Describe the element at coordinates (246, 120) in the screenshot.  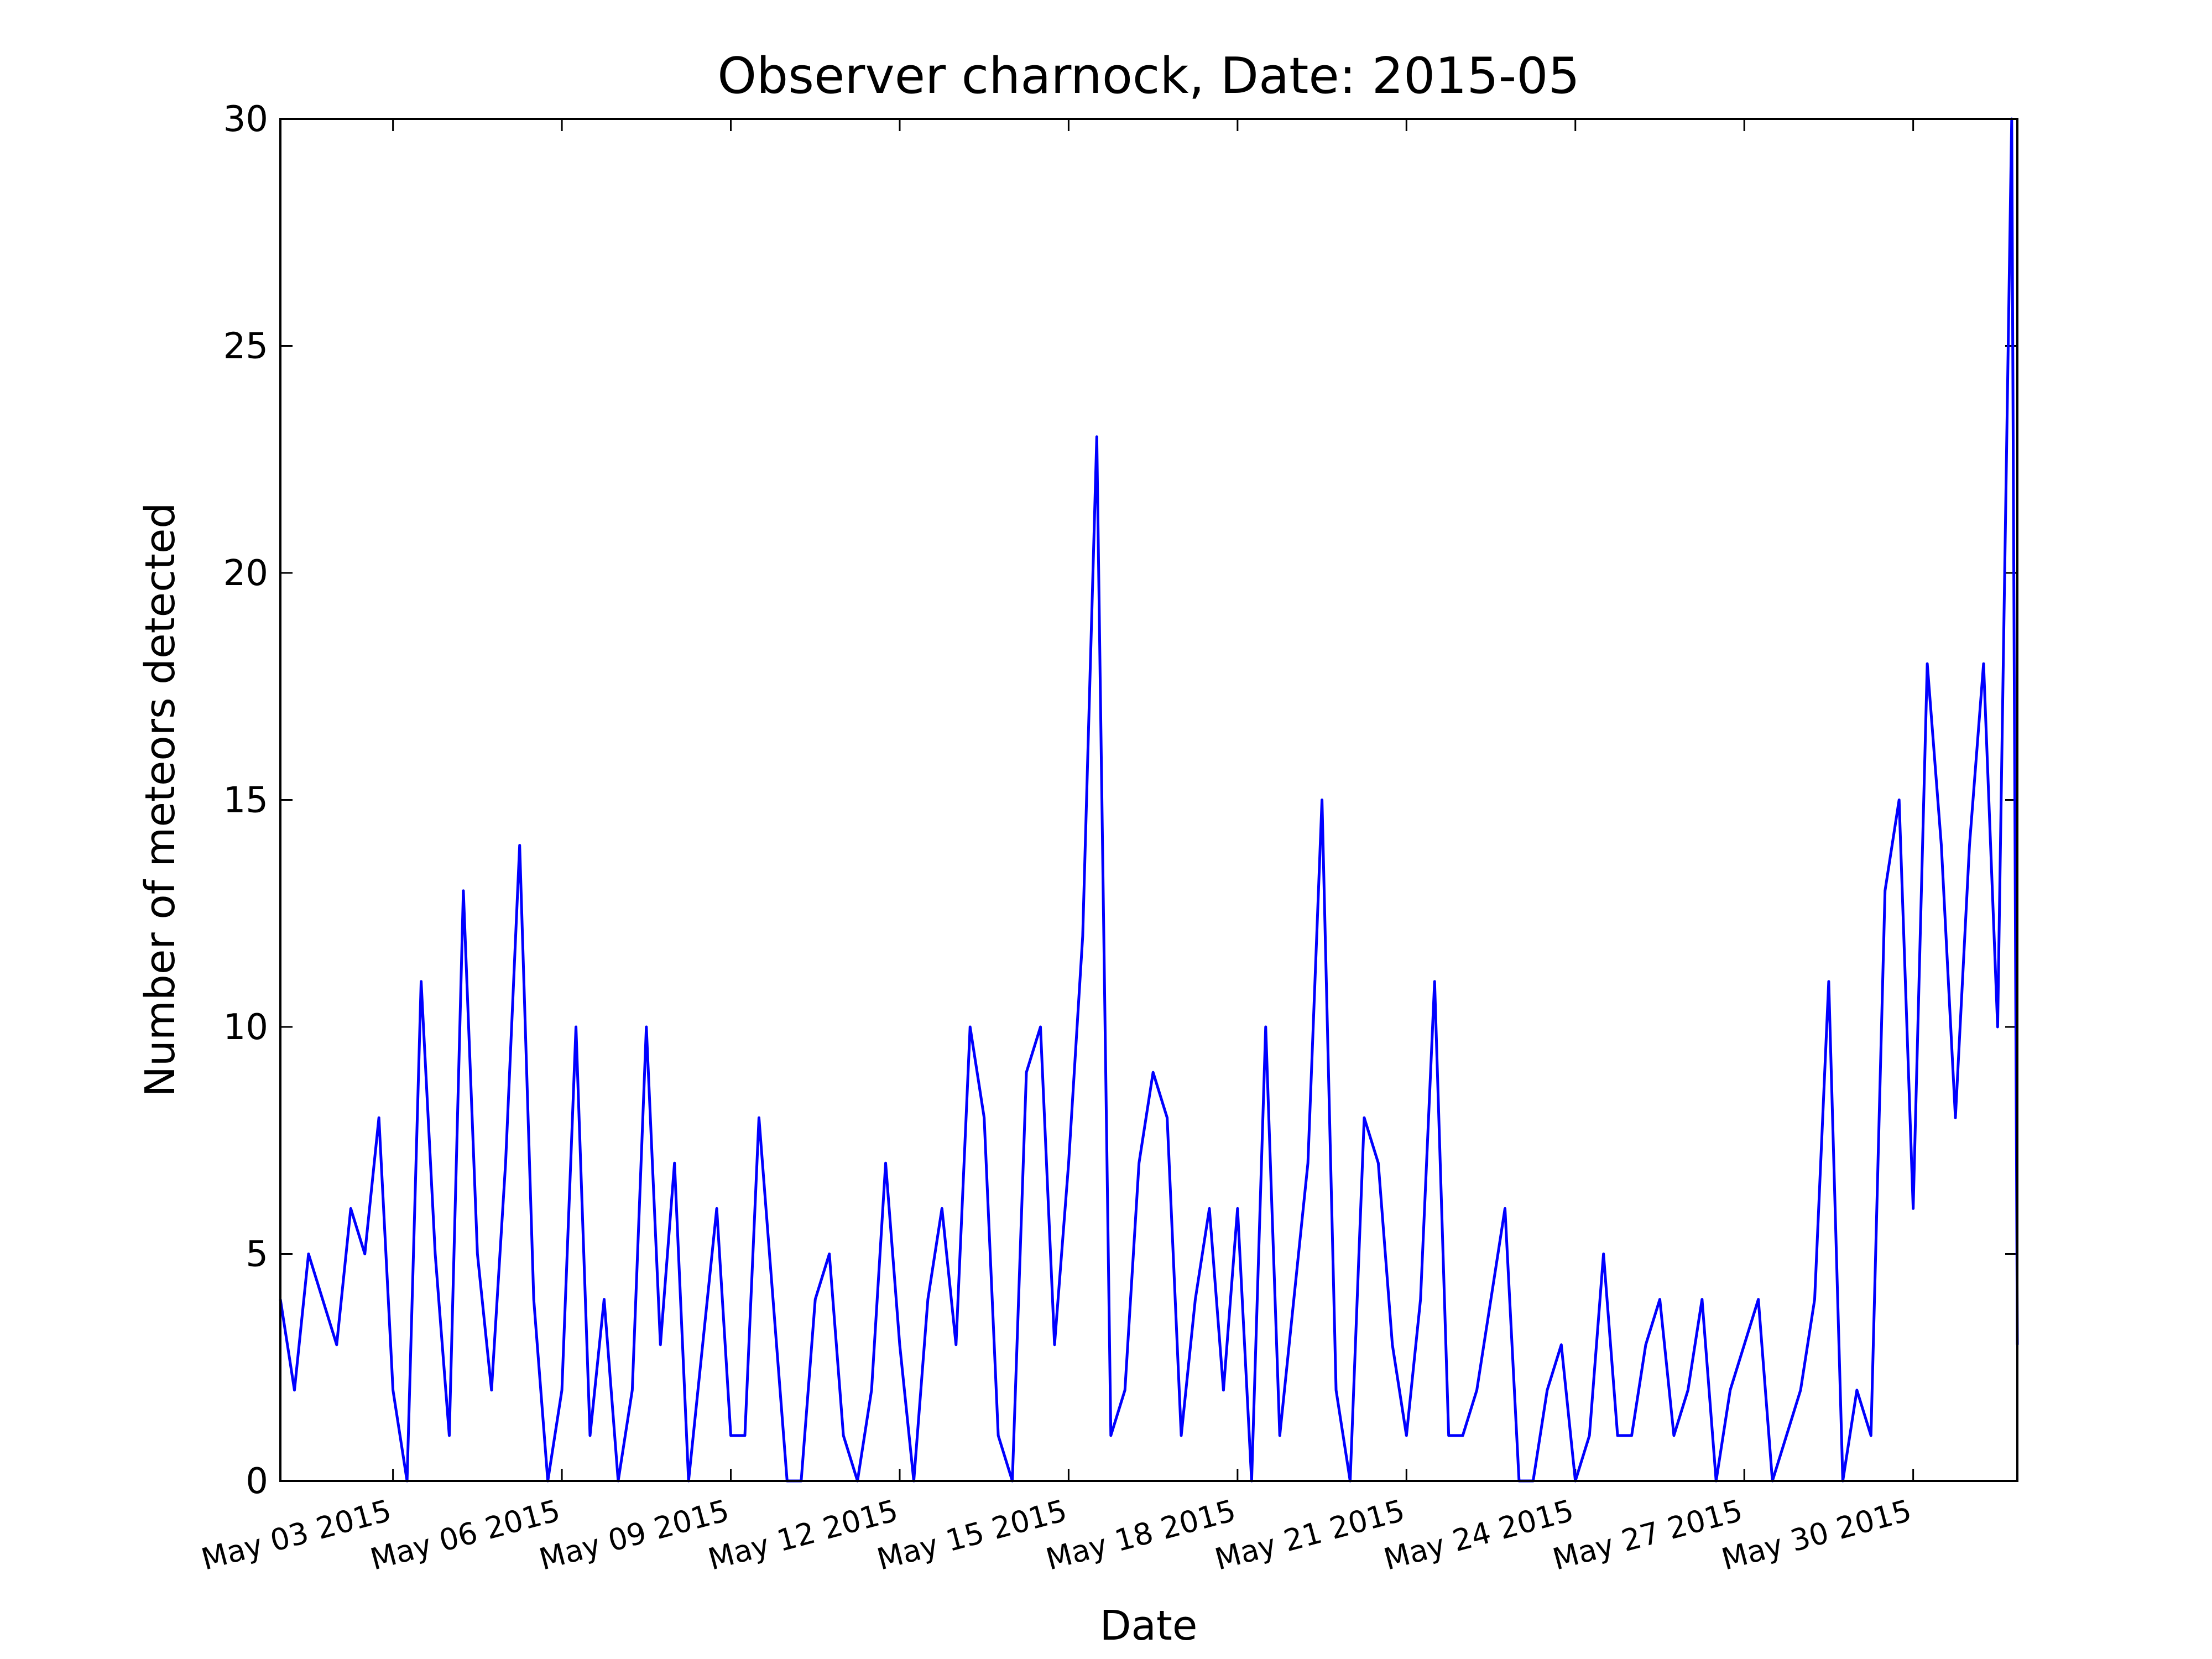
I see `y-tick-label: 30` at that location.